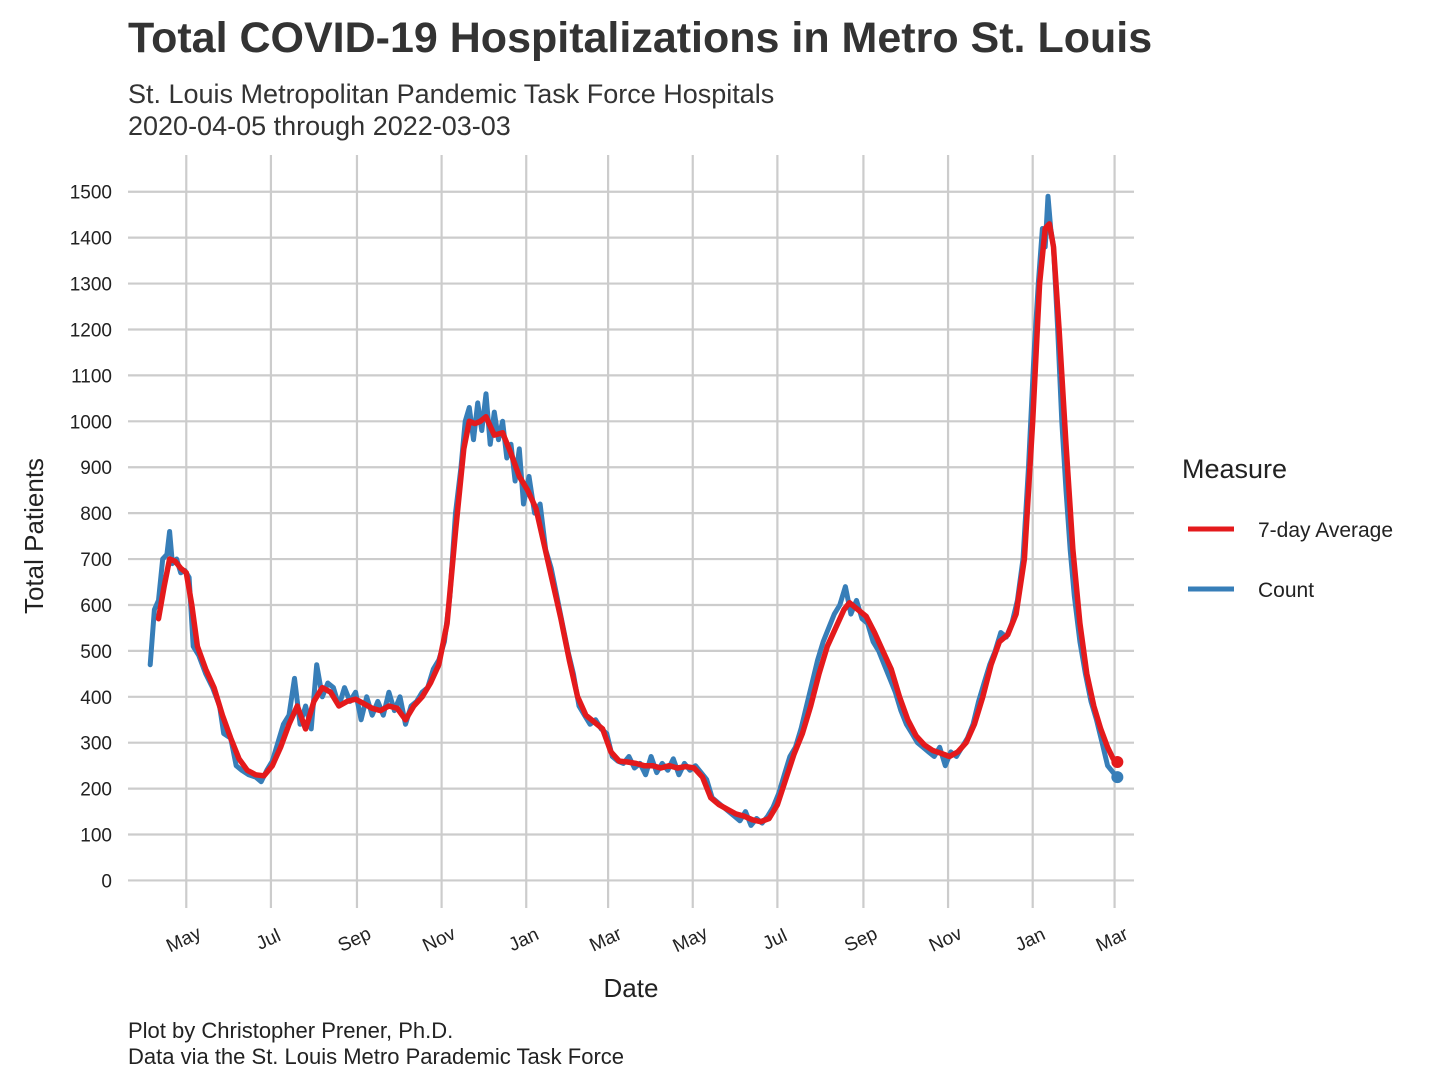  Describe the element at coordinates (96, 652) in the screenshot. I see `y-tick-label: 500` at that location.